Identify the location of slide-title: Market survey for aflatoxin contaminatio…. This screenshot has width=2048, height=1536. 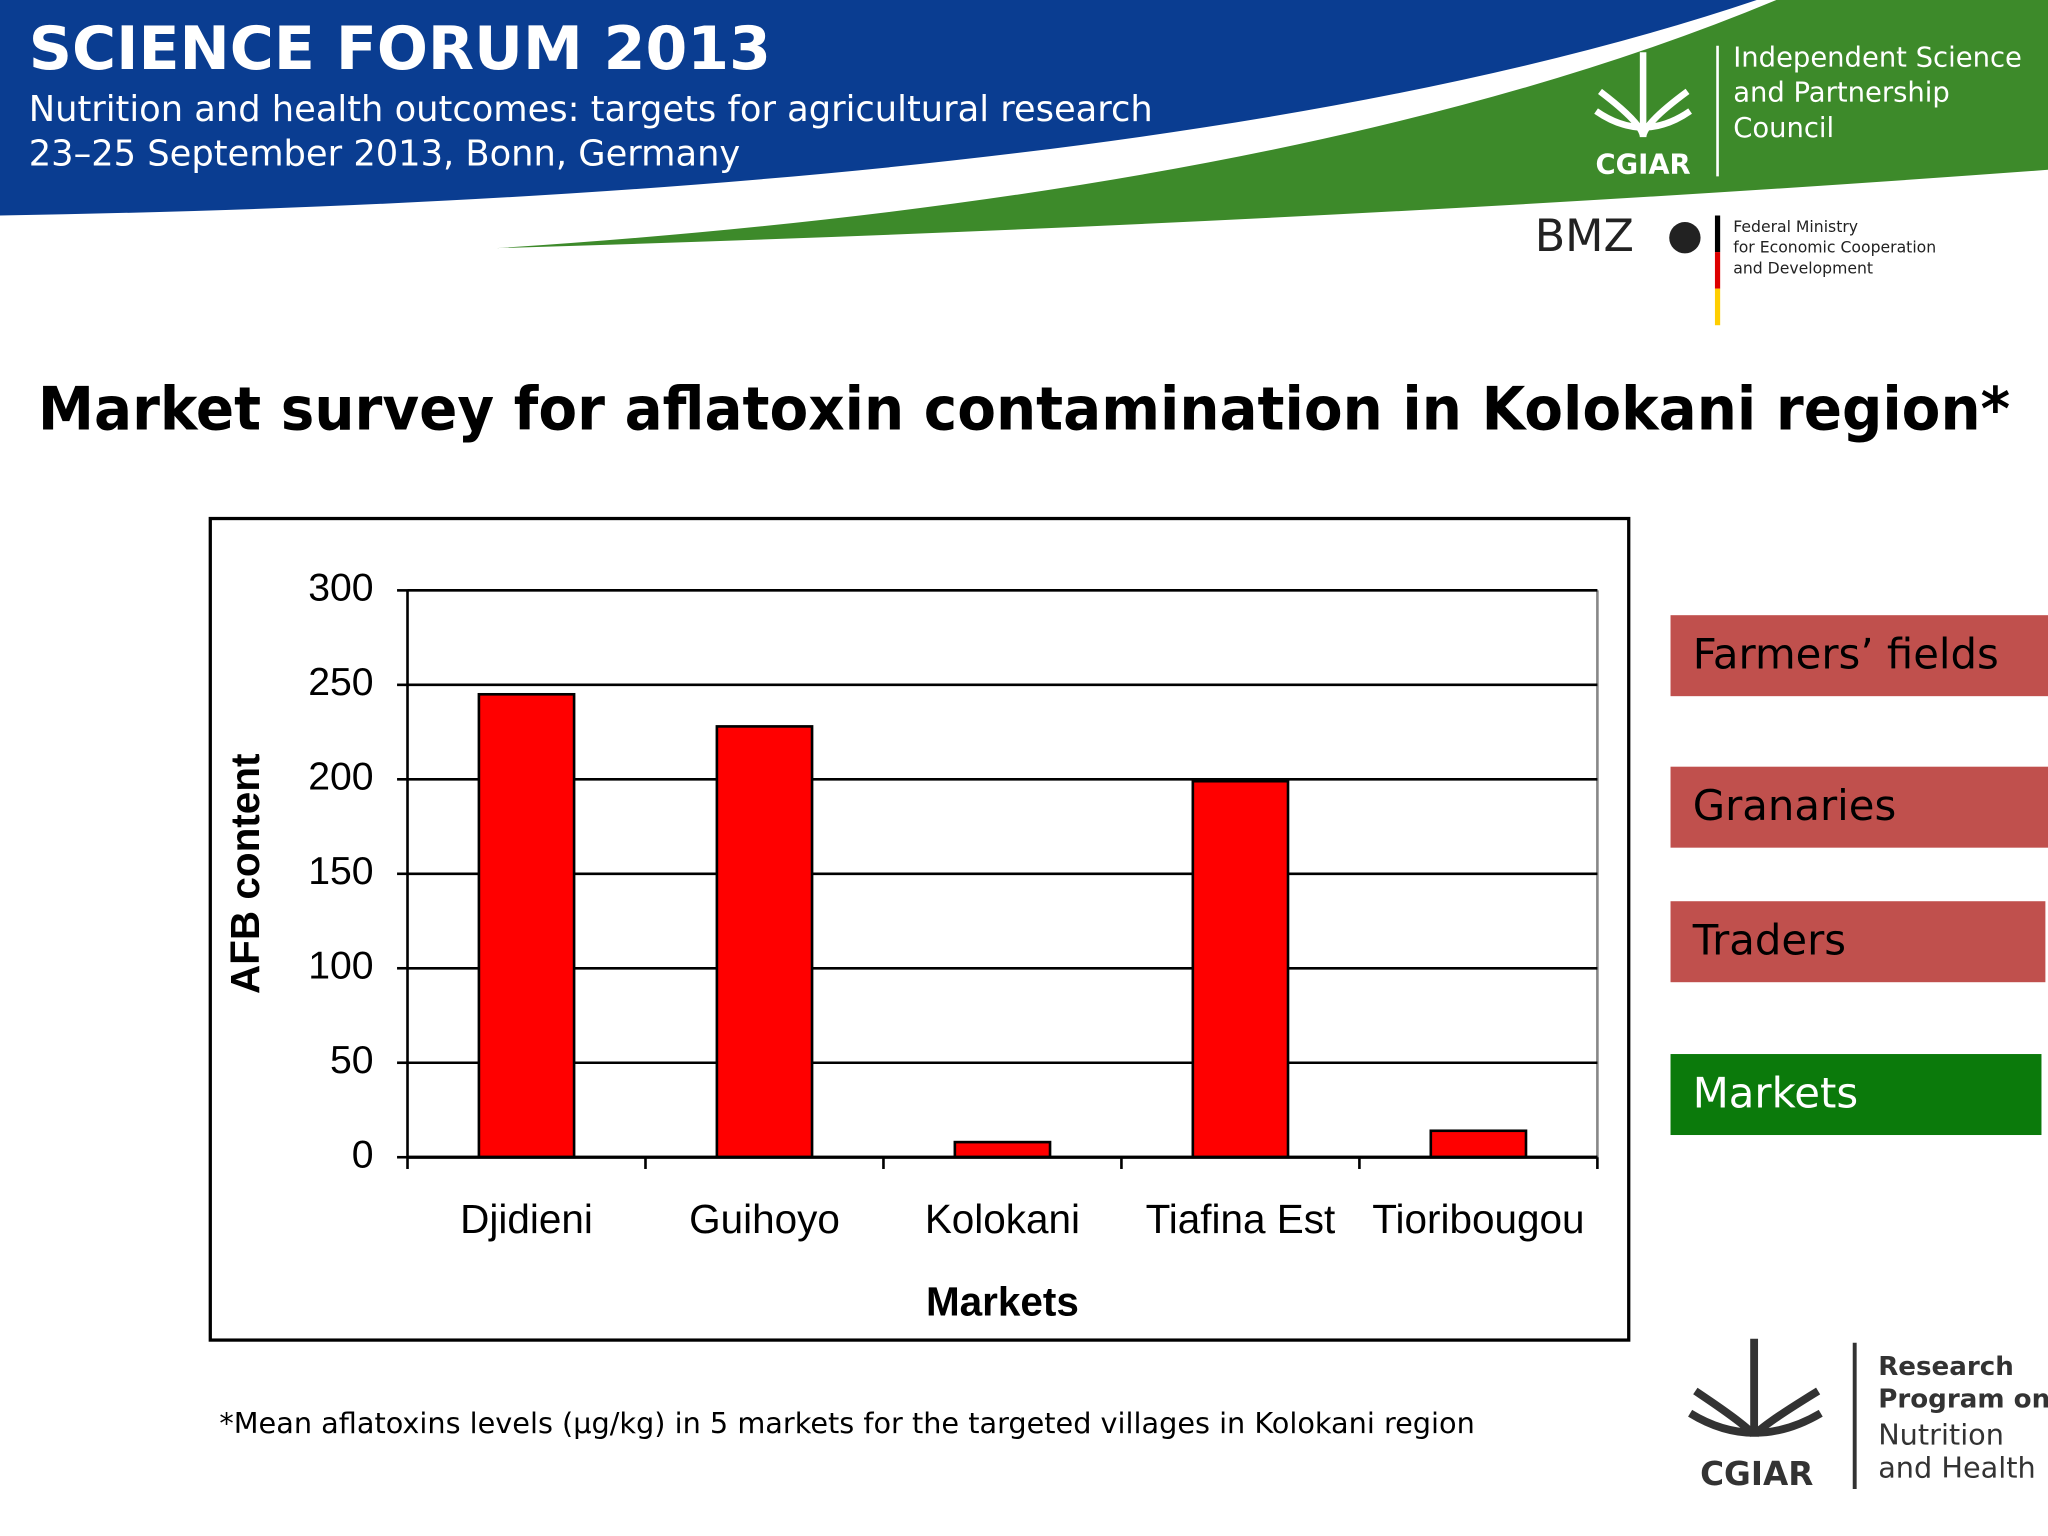
(1024, 409).